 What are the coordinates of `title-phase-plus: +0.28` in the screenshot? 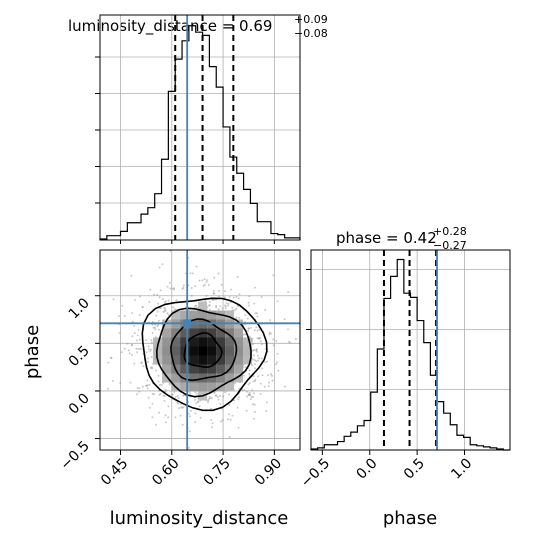 It's located at (450, 231).